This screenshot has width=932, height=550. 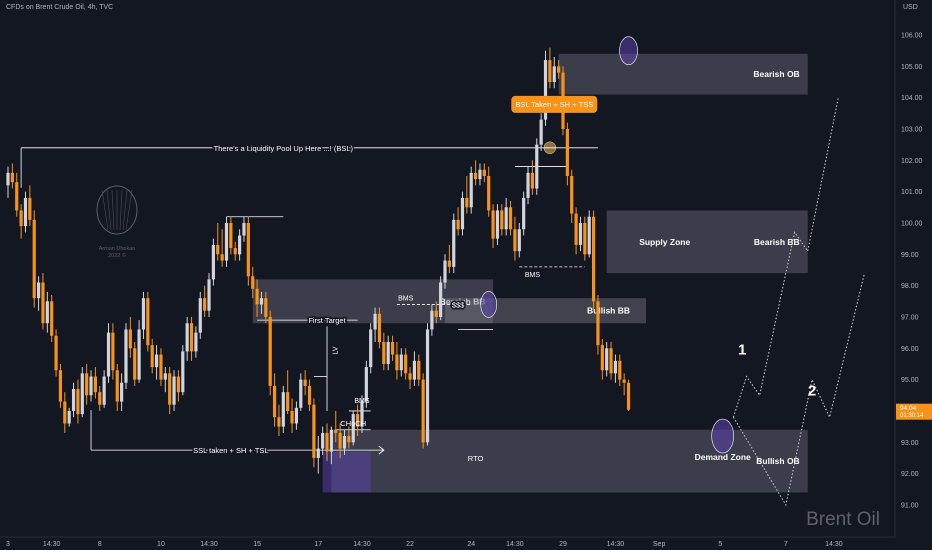 I want to click on bms-label-3: BMS, so click(x=533, y=275).